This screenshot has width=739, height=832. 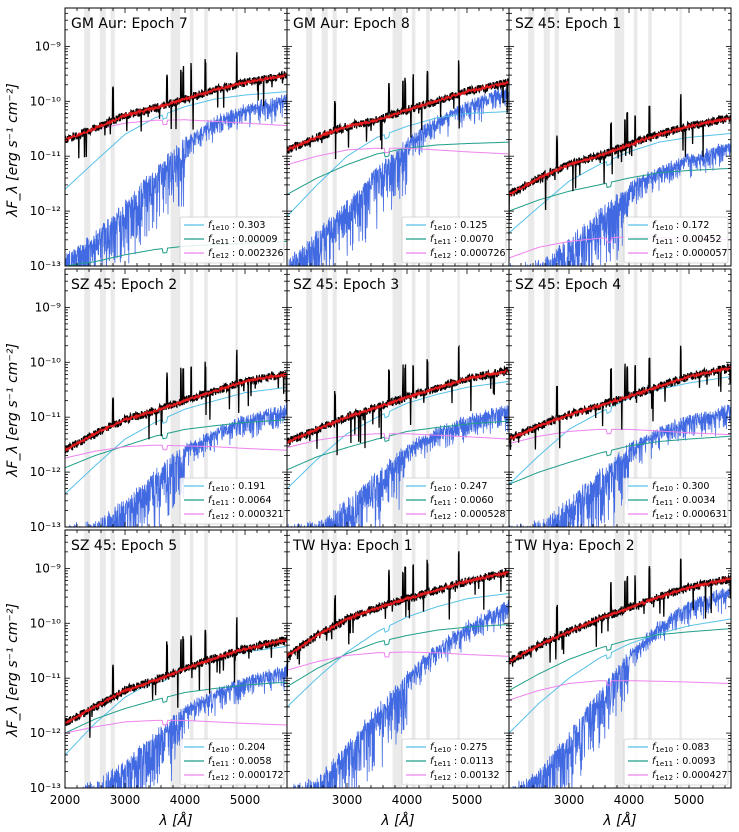 I want to click on legend-entry-text: f1e10 : 0.300, so click(x=680, y=487).